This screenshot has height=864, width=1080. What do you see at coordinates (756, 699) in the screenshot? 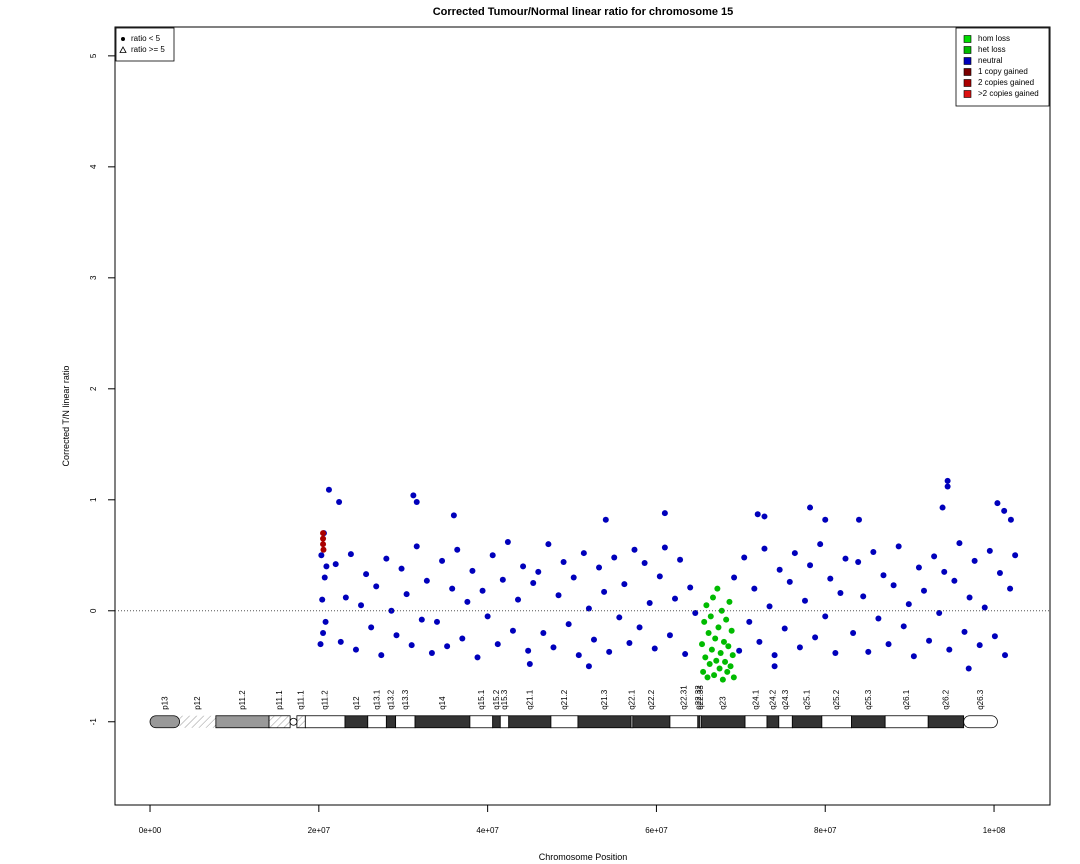
I see `band-label: q24.1` at bounding box center [756, 699].